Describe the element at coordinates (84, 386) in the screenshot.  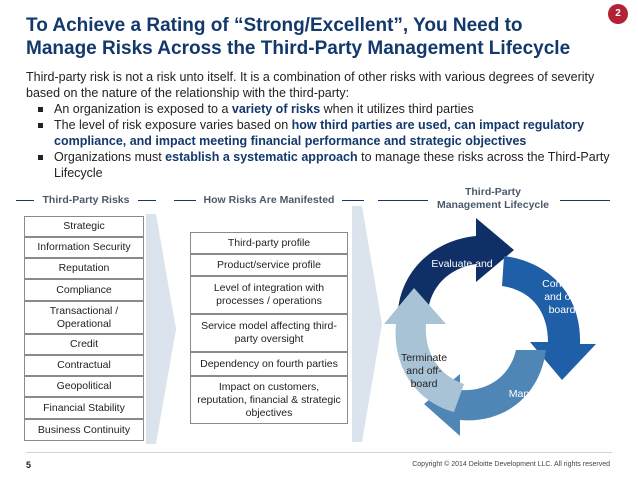
I see `risk-cell: Geopolitical` at that location.